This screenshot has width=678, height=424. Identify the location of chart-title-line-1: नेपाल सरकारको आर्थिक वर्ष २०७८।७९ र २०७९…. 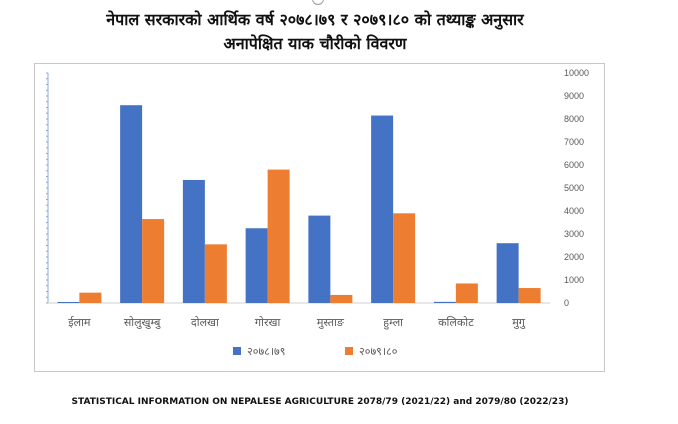
(315, 19).